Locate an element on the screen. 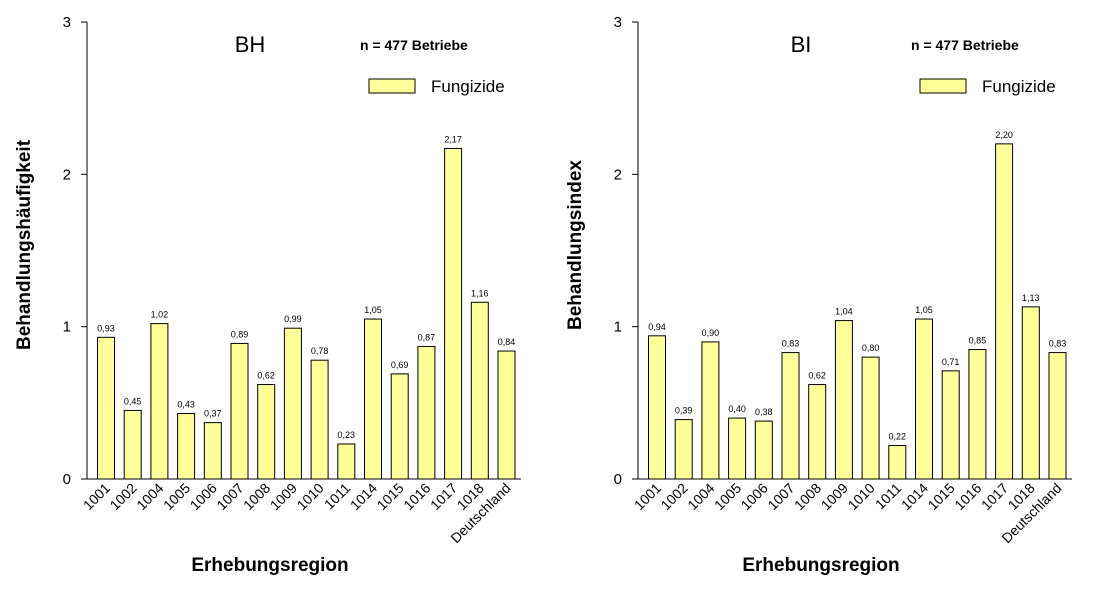 This screenshot has width=1102, height=590. bar-value-label: 2,20 is located at coordinates (1004, 135).